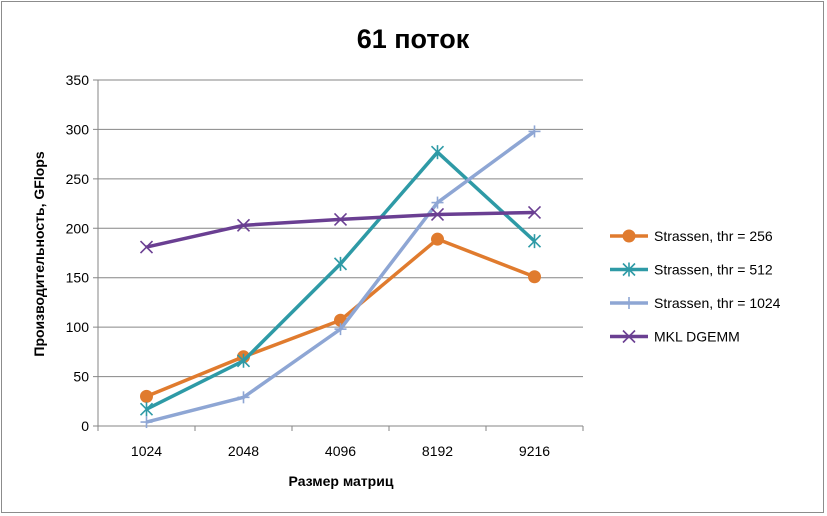  What do you see at coordinates (78, 129) in the screenshot?
I see `y-tick-label: 300` at bounding box center [78, 129].